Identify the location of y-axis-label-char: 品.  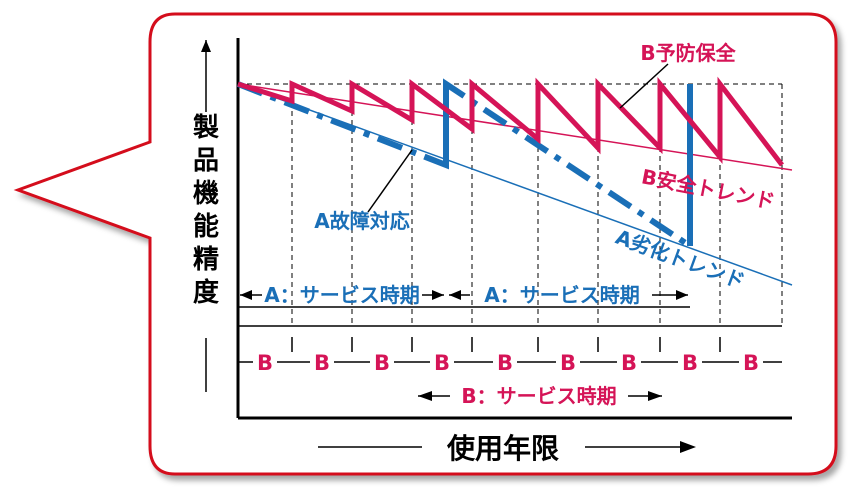
(206, 161).